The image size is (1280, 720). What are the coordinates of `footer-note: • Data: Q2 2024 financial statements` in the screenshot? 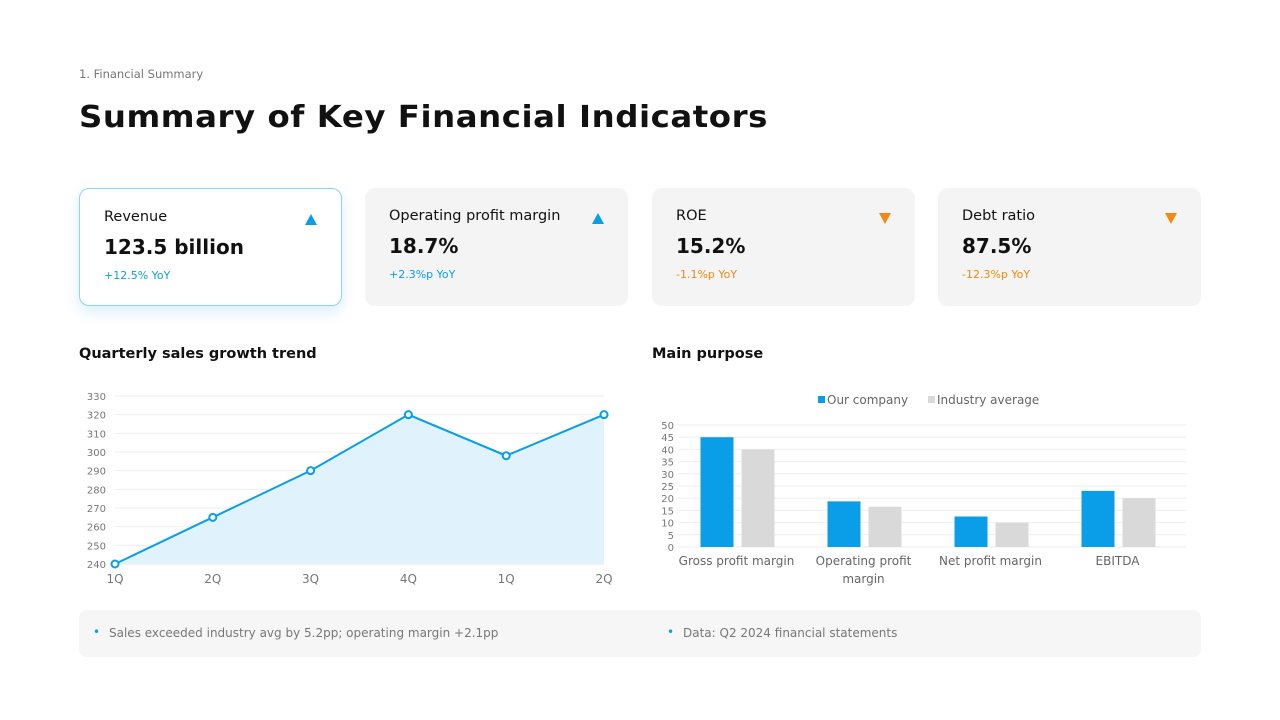 It's located at (782, 632).